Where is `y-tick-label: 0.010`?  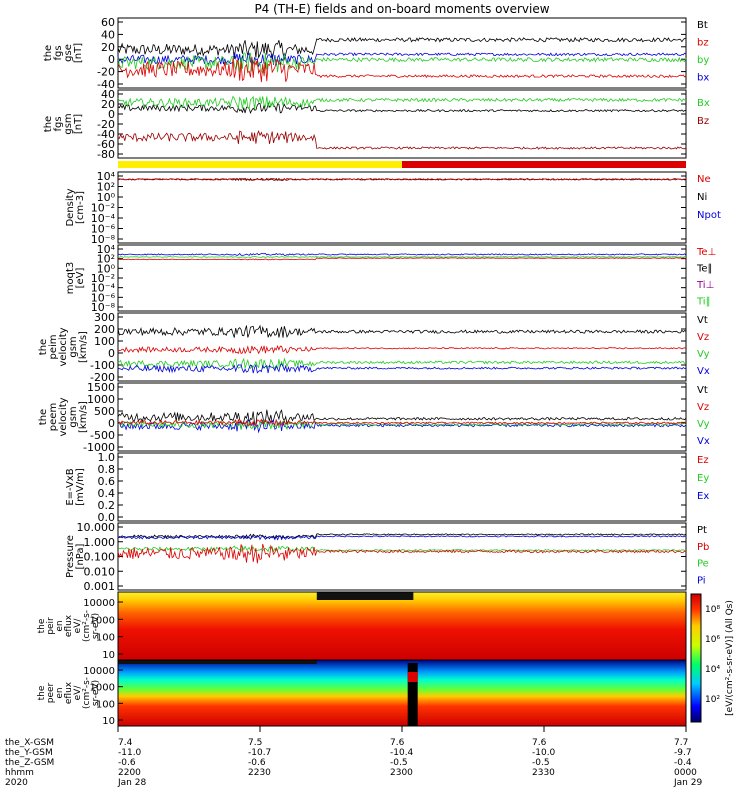
y-tick-label: 0.010 is located at coordinates (100, 571).